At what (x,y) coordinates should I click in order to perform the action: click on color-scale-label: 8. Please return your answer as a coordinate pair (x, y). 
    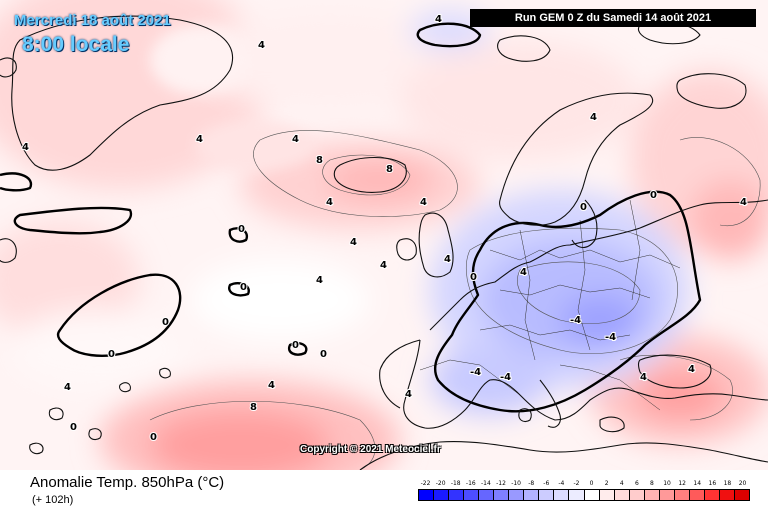
    Looking at the image, I should click on (652, 483).